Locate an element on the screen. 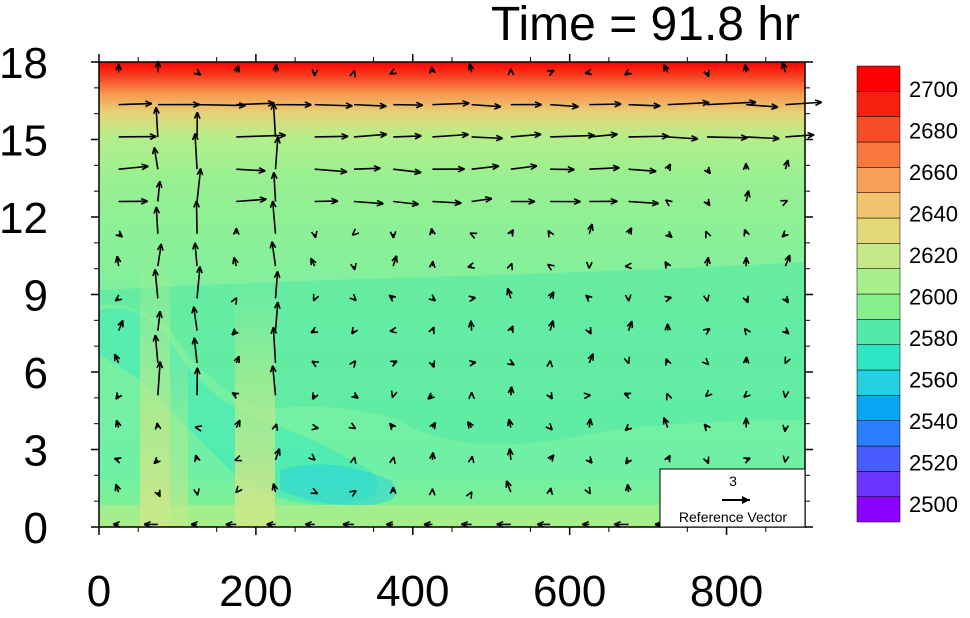 The height and width of the screenshot is (618, 970). y-tick-label: 6 is located at coordinates (36, 373).